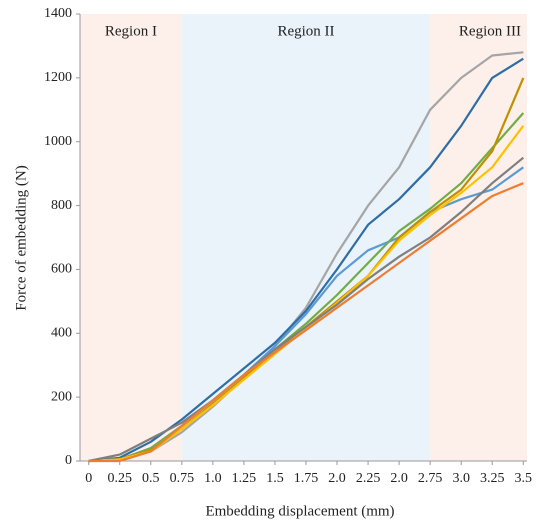  Describe the element at coordinates (244, 478) in the screenshot. I see `x-tick-label: 1.25` at that location.